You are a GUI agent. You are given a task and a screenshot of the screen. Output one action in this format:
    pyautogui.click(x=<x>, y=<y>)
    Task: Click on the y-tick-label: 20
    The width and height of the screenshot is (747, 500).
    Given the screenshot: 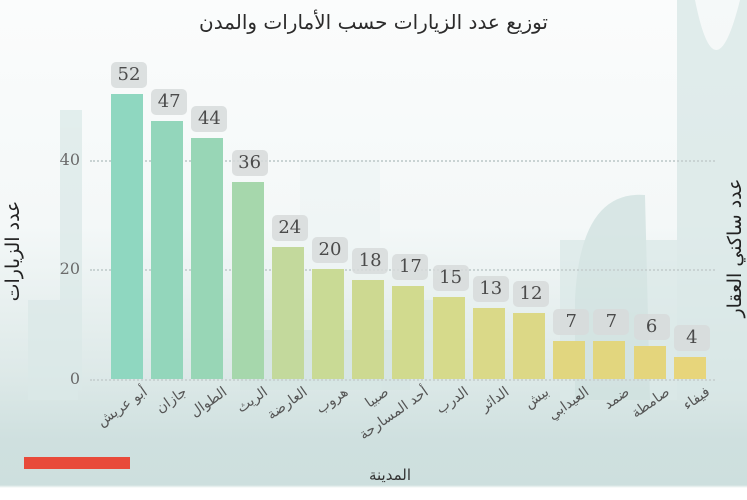 What is the action you would take?
    pyautogui.click(x=69, y=269)
    